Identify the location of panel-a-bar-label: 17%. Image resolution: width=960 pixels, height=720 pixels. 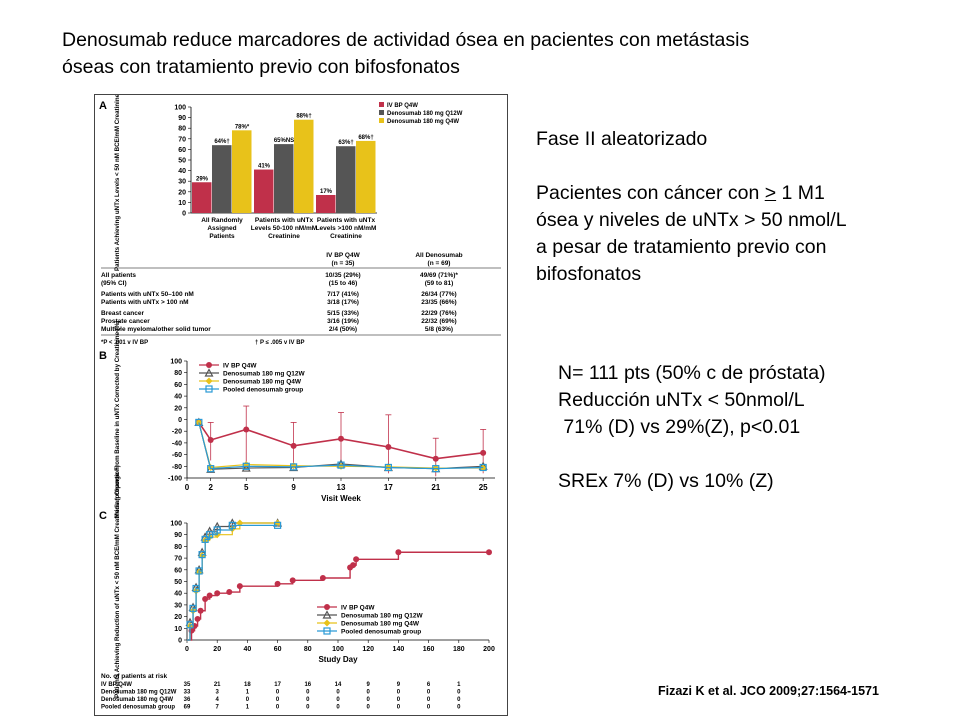
(326, 192).